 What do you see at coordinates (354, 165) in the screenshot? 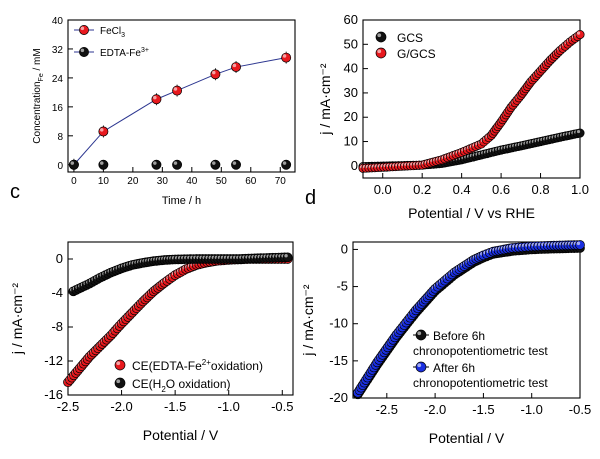
I see `d-ytick-label: 0` at bounding box center [354, 165].